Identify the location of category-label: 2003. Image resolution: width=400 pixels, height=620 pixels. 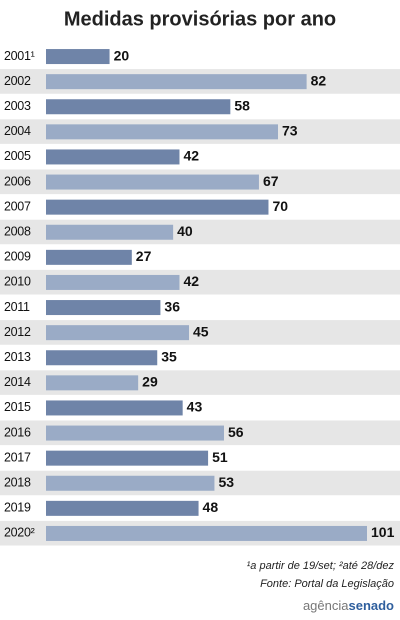
(17, 106).